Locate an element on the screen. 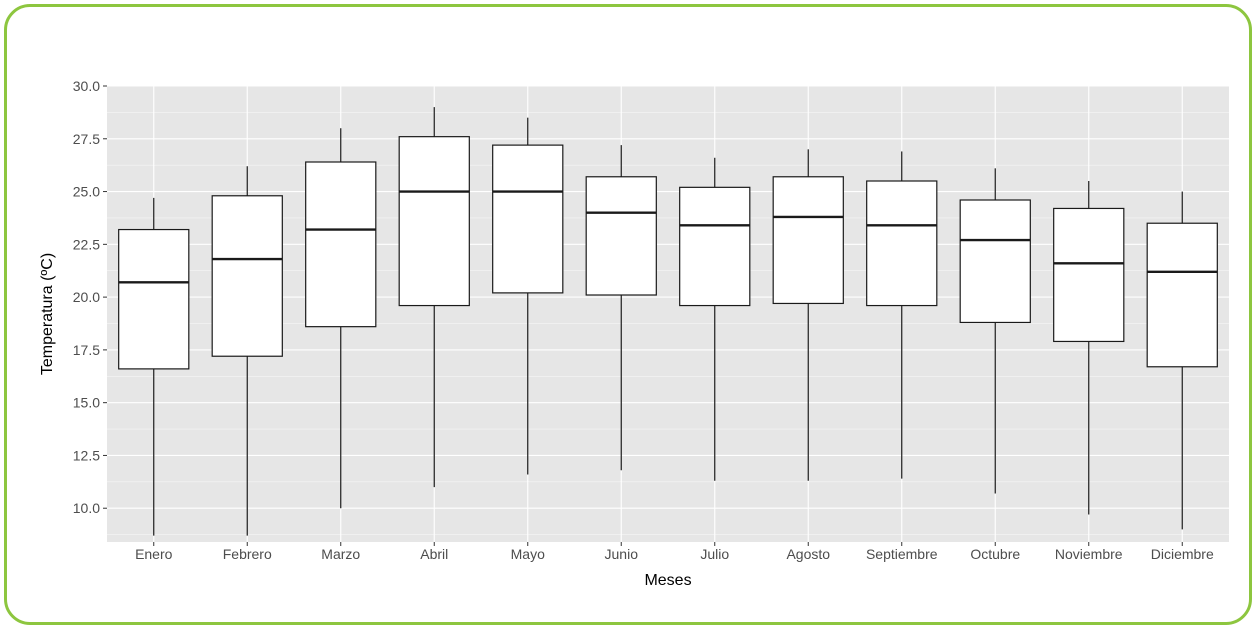 The height and width of the screenshot is (631, 1258). box-junio is located at coordinates (621, 308).